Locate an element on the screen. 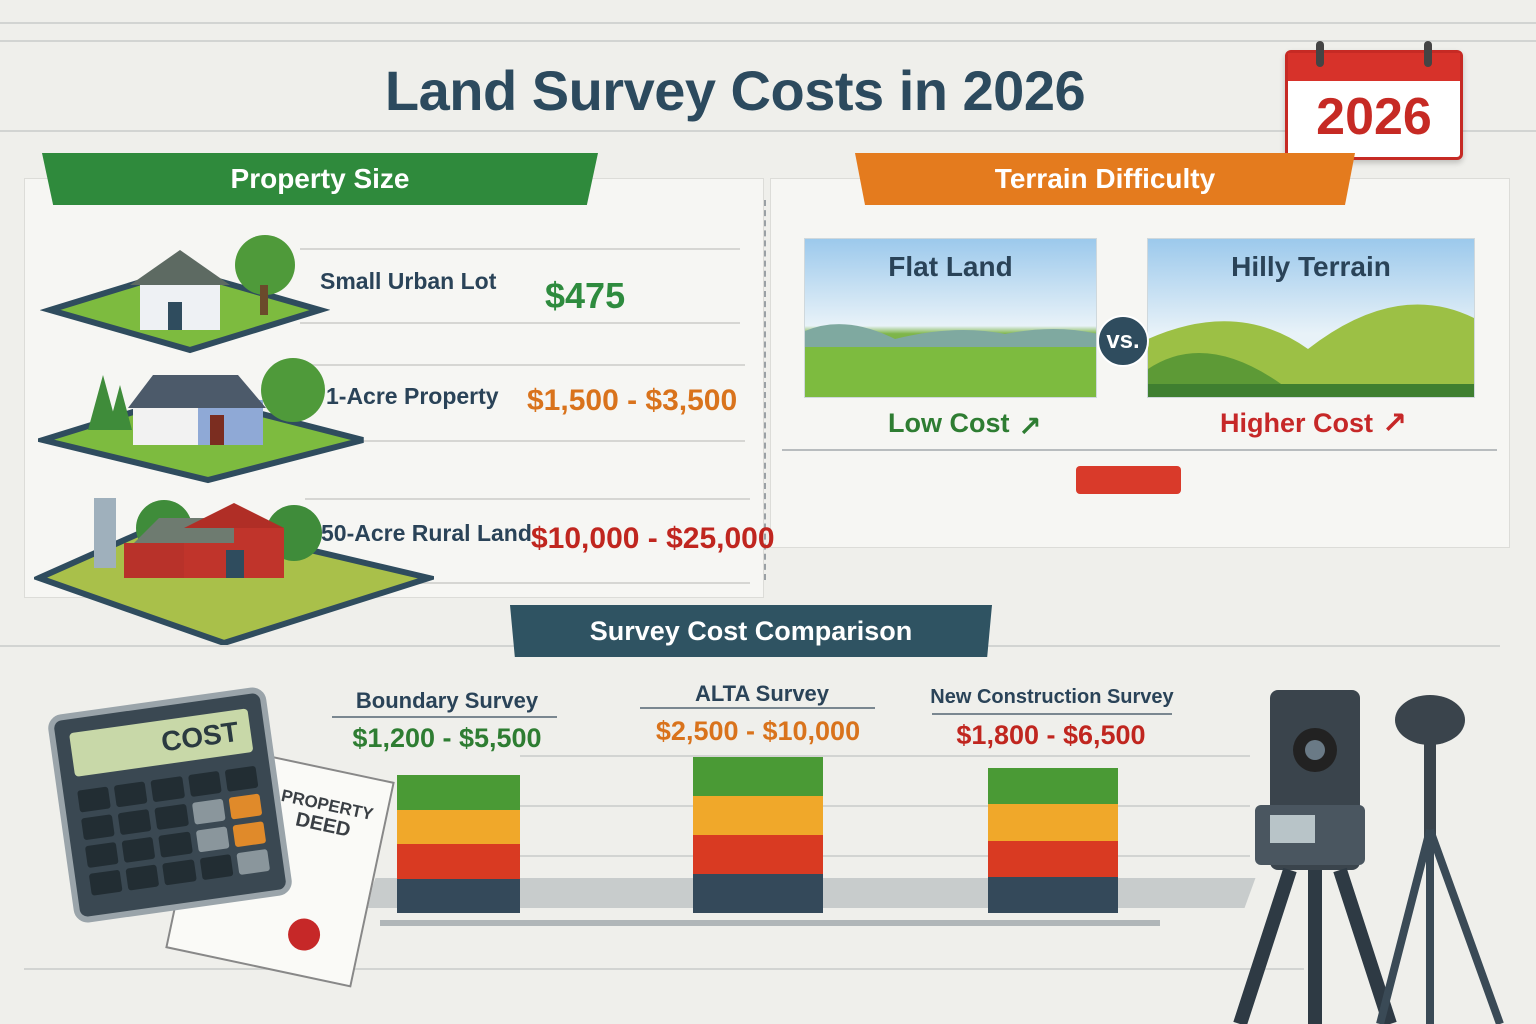 This screenshot has height=1024, width=1536. survey-total-station-icon is located at coordinates (1368, 857).